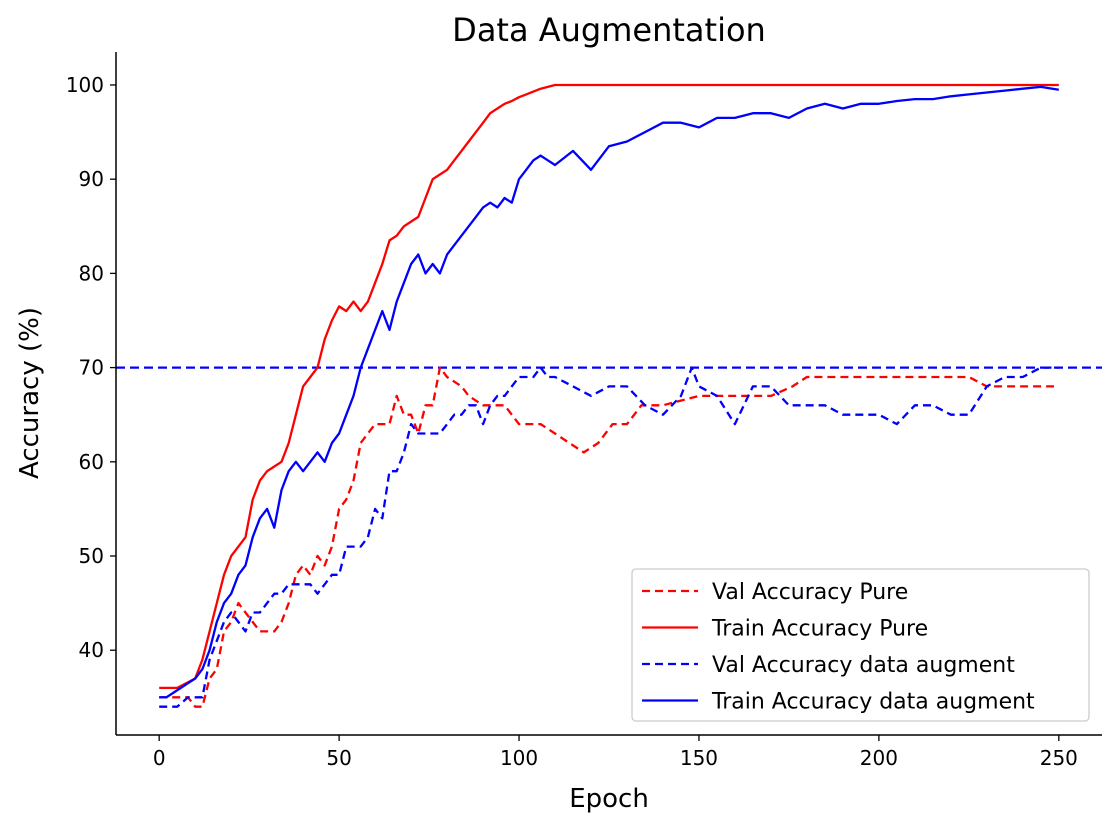  I want to click on legend-label: Train Accuracy data augment, so click(873, 702).